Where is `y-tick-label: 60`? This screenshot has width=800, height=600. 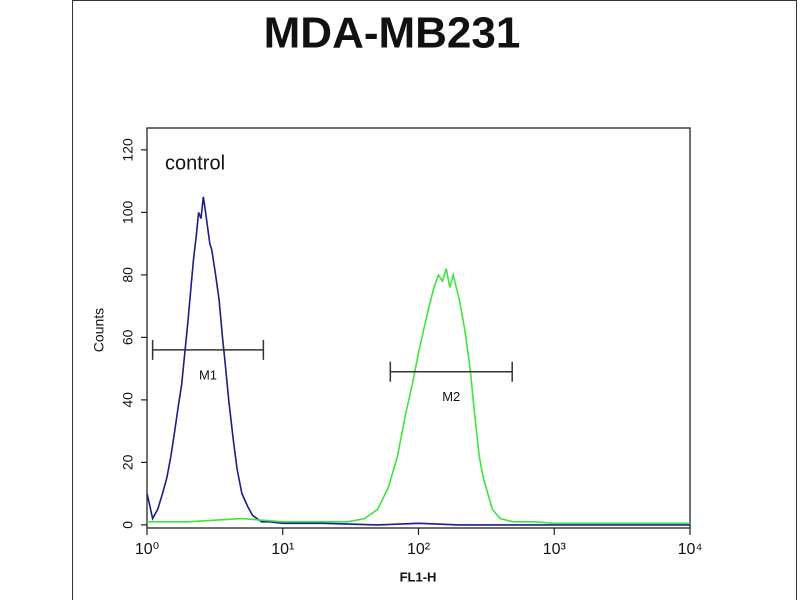
y-tick-label: 60 is located at coordinates (128, 337).